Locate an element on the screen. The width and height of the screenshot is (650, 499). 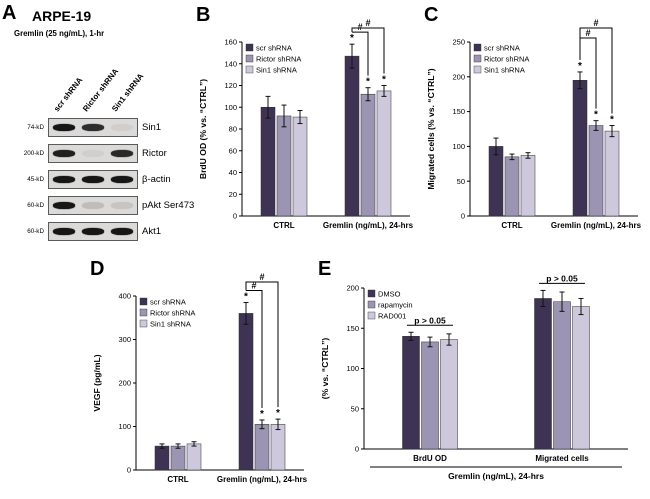
legend-label: RAD001 is located at coordinates (392, 316).